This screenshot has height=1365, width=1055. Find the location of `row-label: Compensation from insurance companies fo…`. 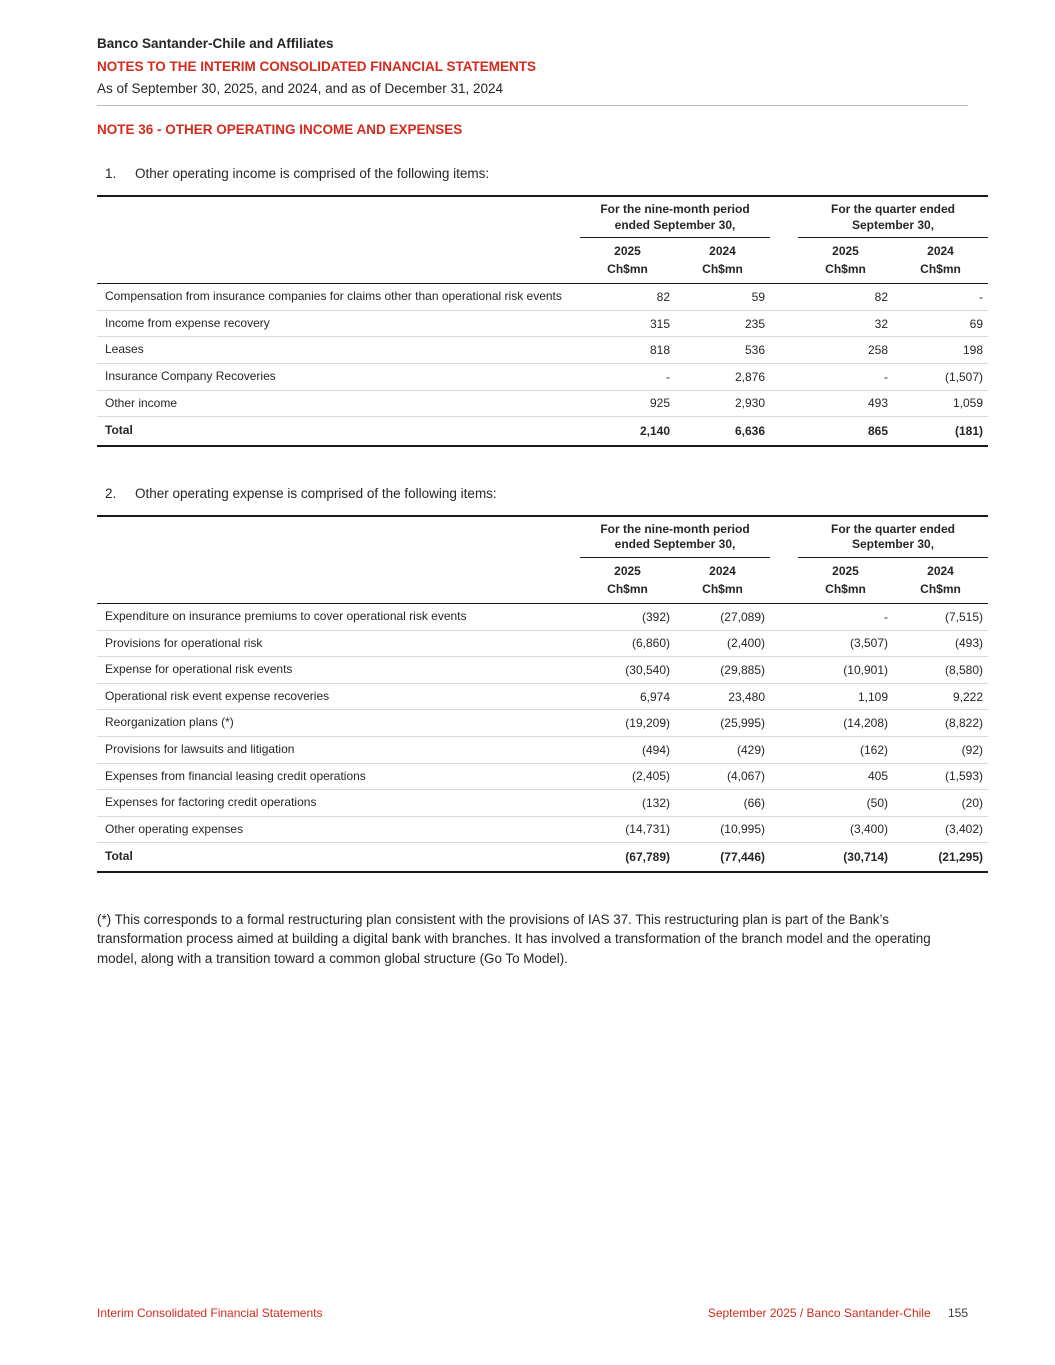

row-label: Compensation from insurance companies fo… is located at coordinates (338, 297).